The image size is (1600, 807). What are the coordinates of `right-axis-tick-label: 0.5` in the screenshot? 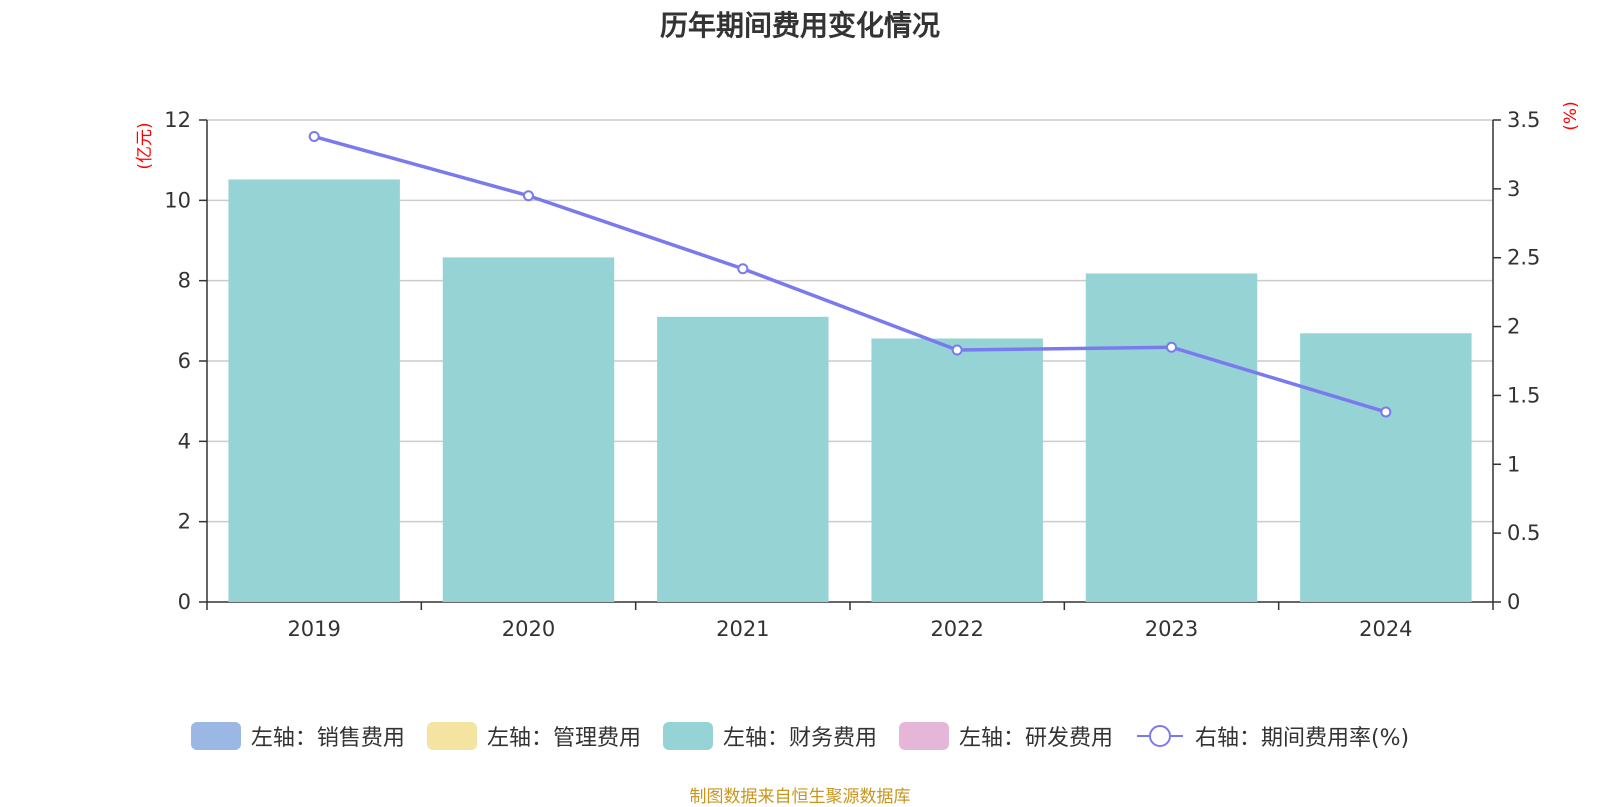 It's located at (1523, 533).